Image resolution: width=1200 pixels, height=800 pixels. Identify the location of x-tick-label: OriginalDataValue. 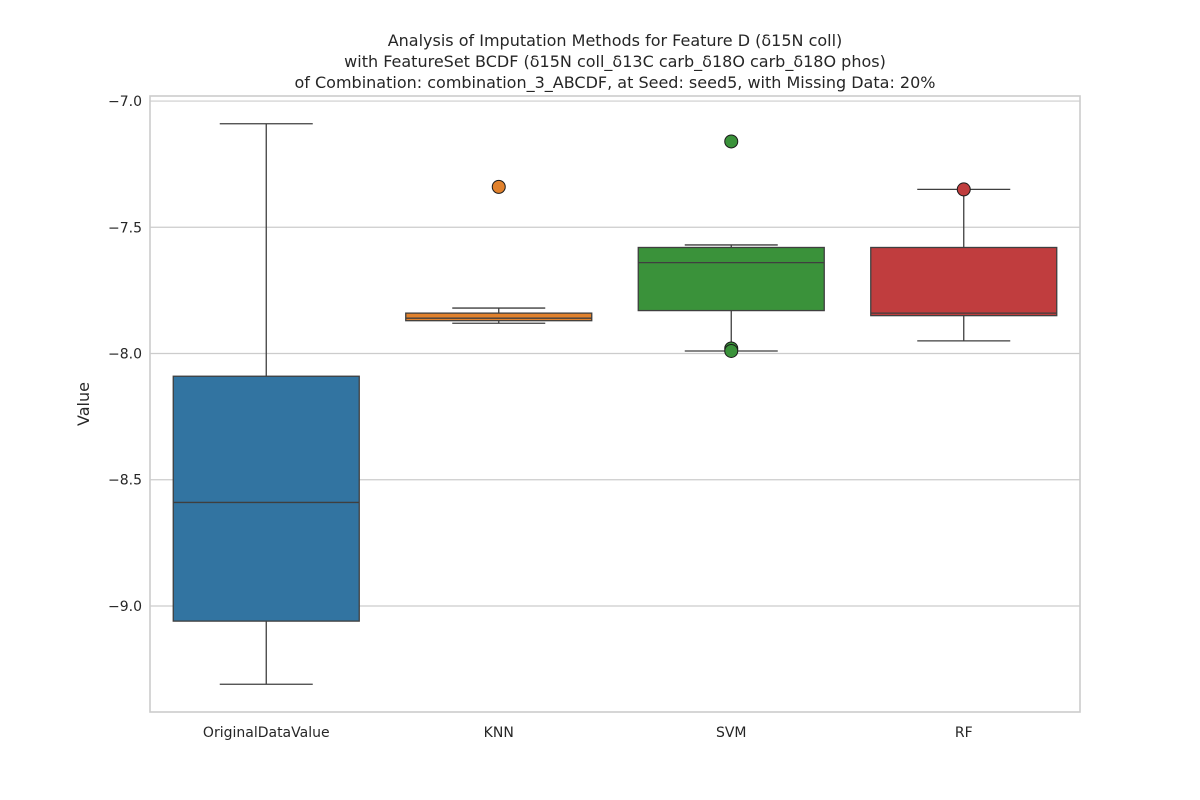
(266, 733).